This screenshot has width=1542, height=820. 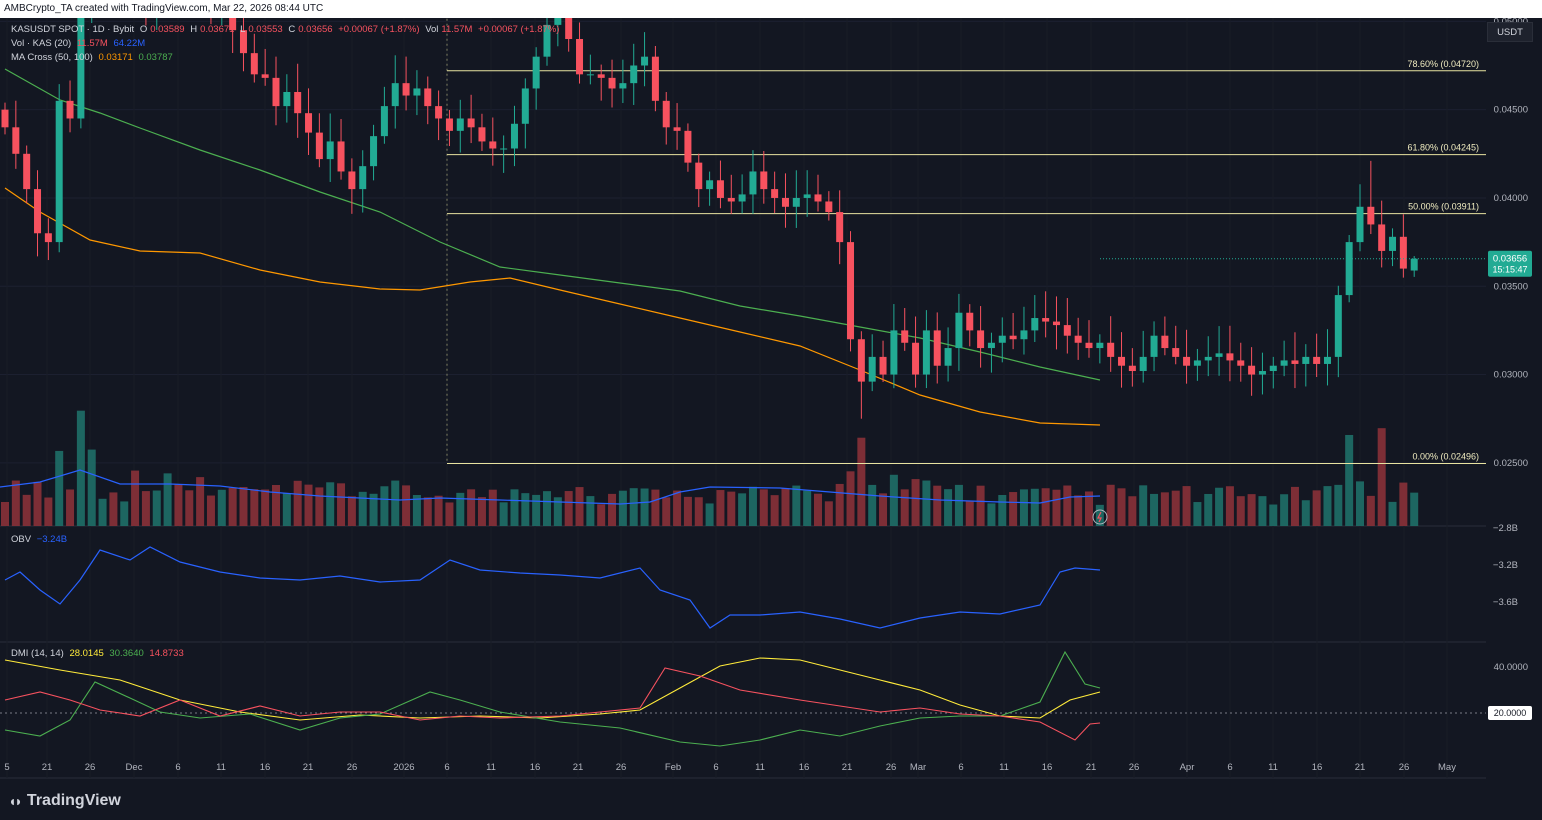 What do you see at coordinates (1510, 32) in the screenshot?
I see `currency-button: USDT` at bounding box center [1510, 32].